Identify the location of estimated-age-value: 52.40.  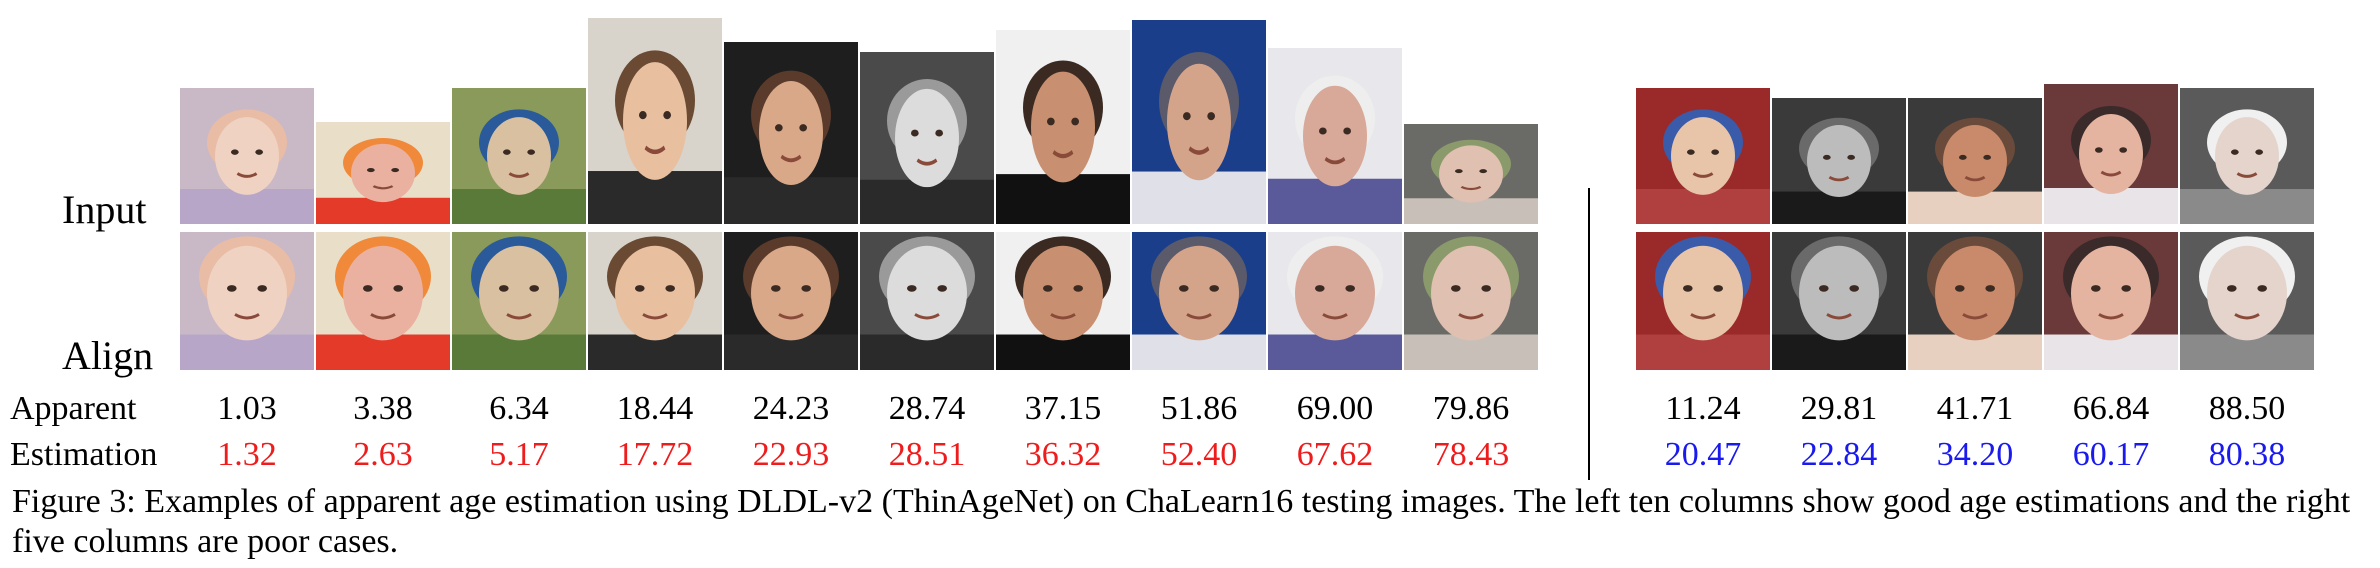
(1199, 454).